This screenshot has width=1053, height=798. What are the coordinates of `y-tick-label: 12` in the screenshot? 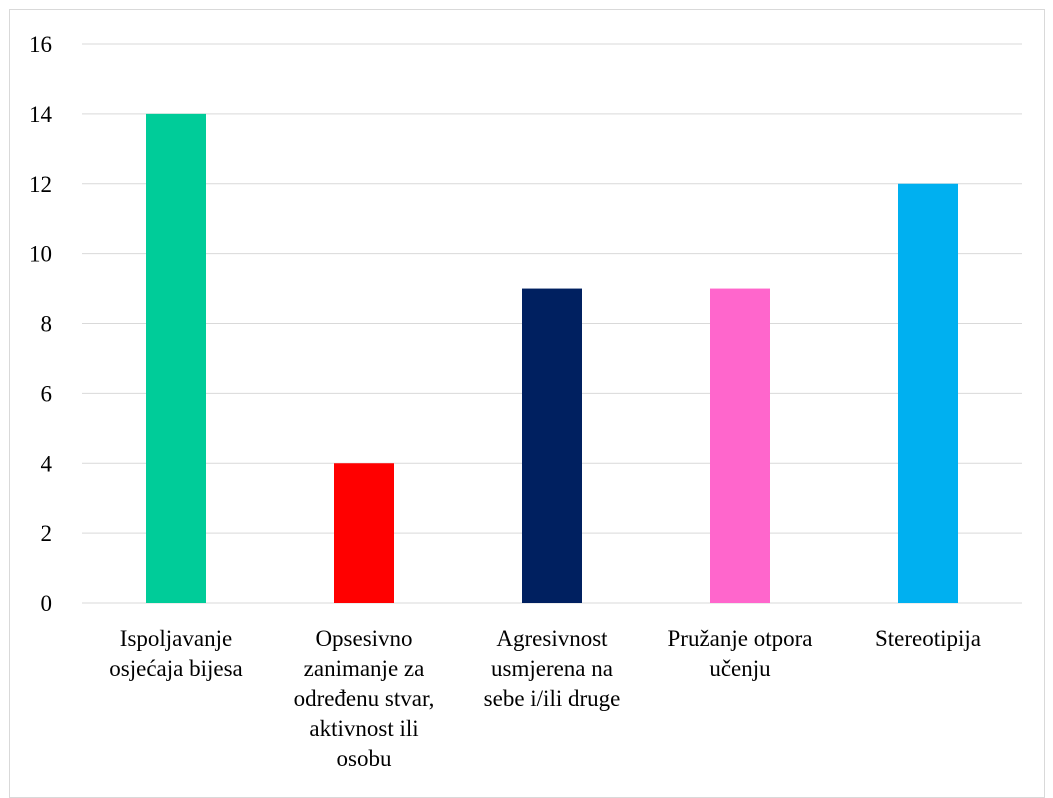 It's located at (40, 184).